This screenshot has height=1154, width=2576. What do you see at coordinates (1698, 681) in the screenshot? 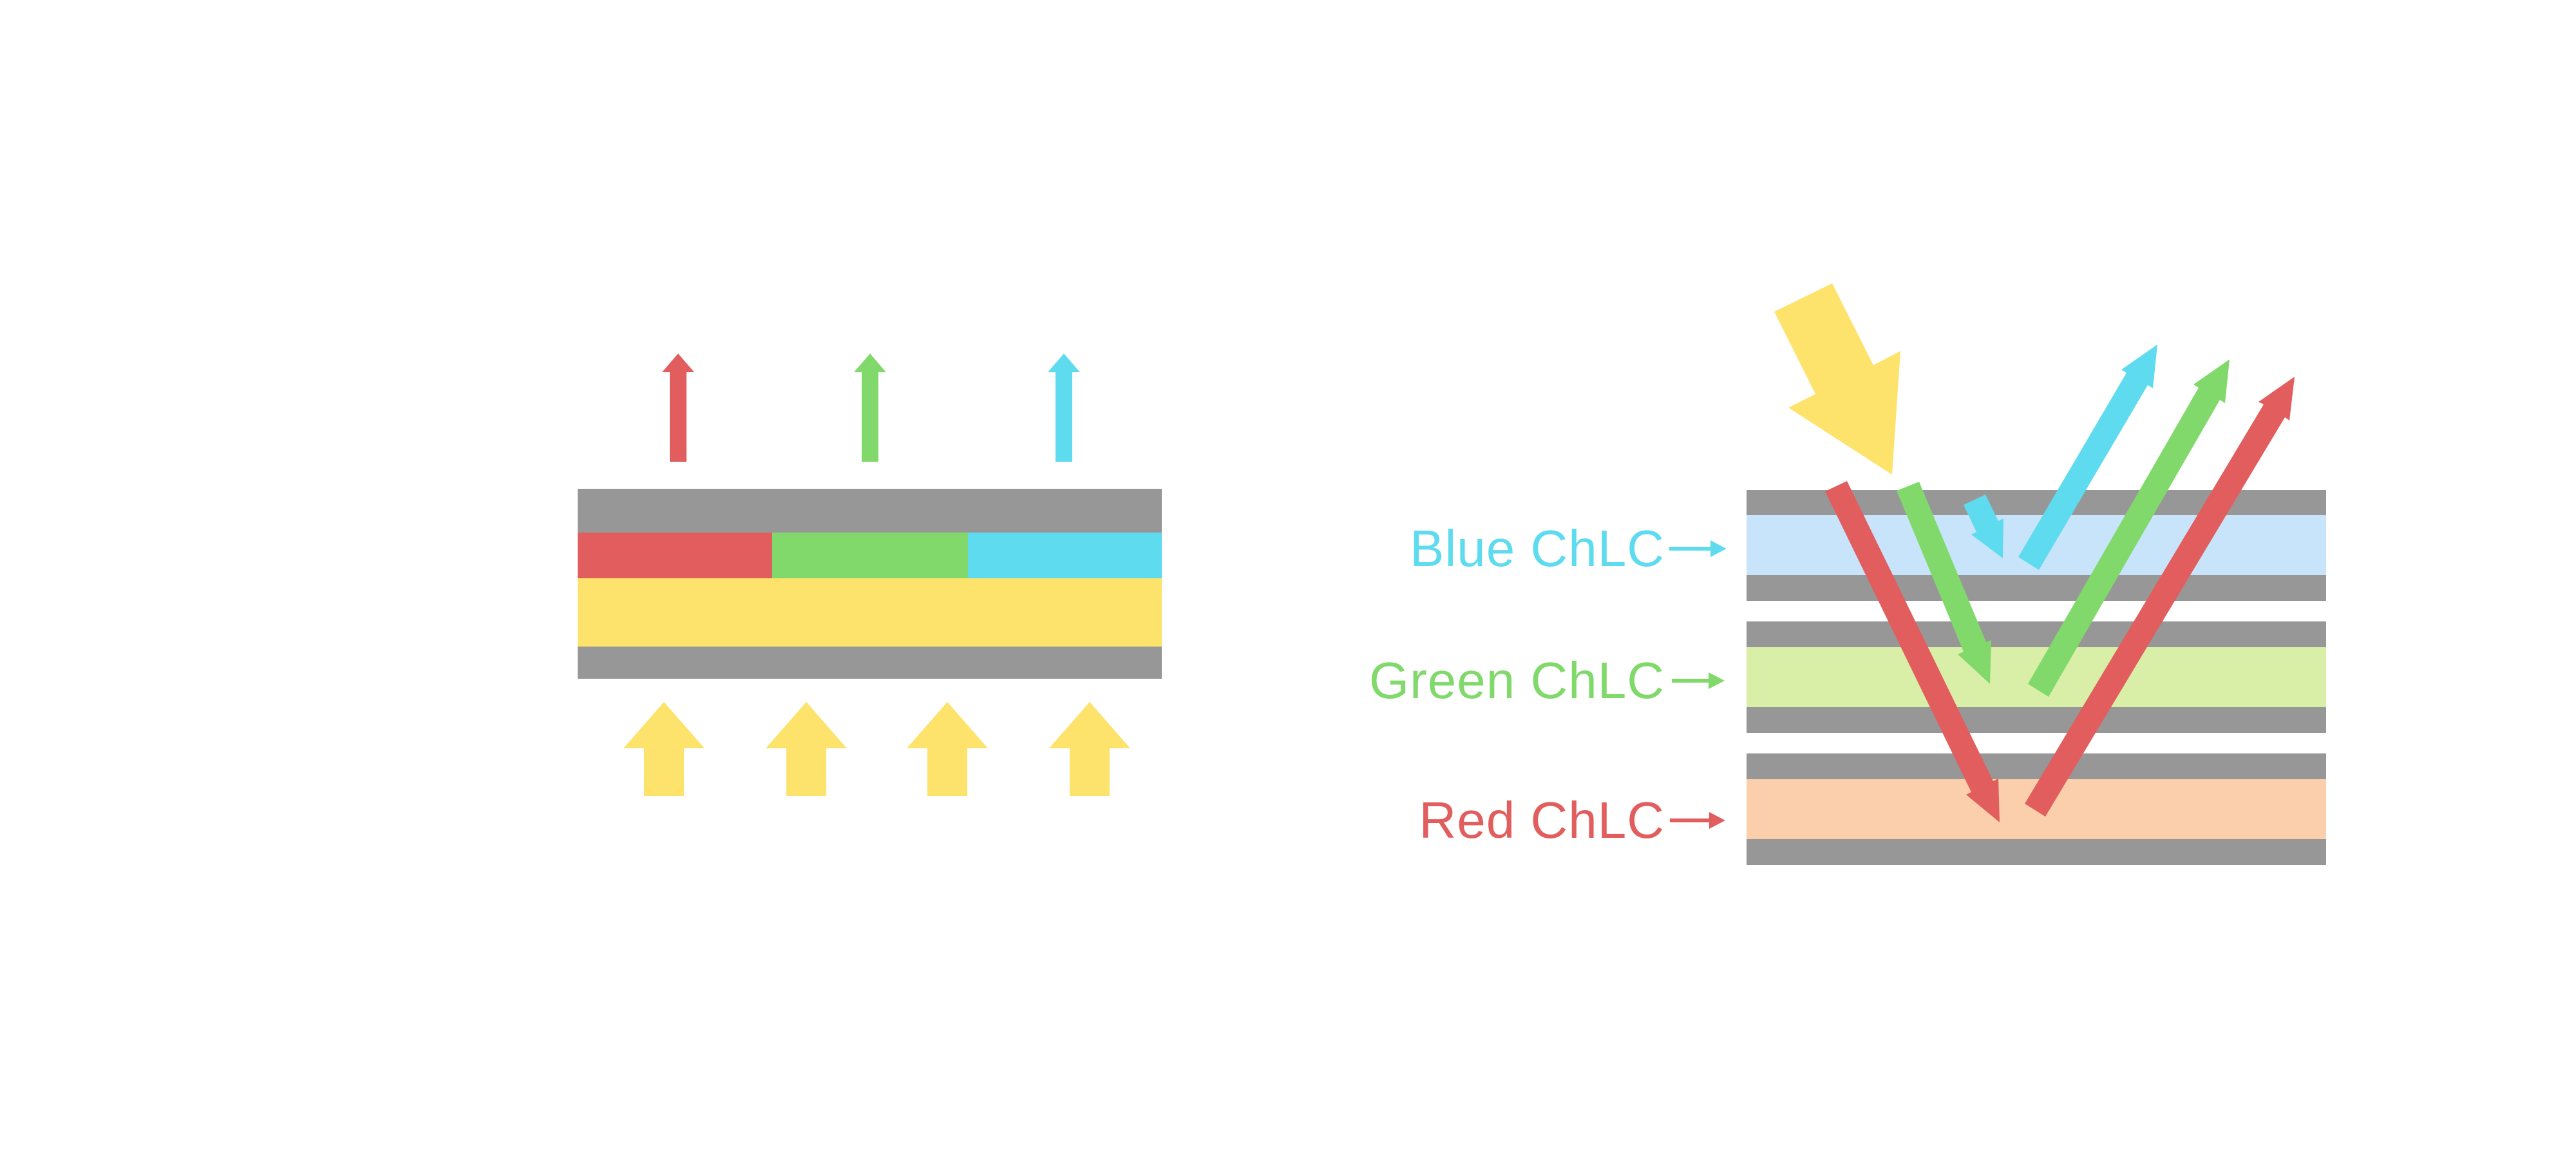
I see `green-label-pointer-arrow-icon` at bounding box center [1698, 681].